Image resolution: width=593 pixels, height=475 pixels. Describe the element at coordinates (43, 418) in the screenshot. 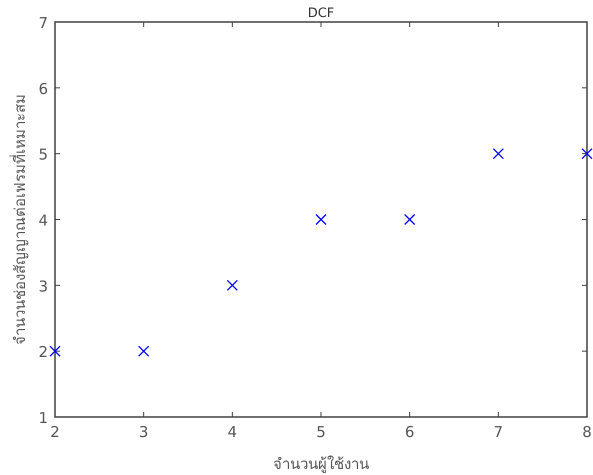

I see `y-tick-label: 1` at that location.